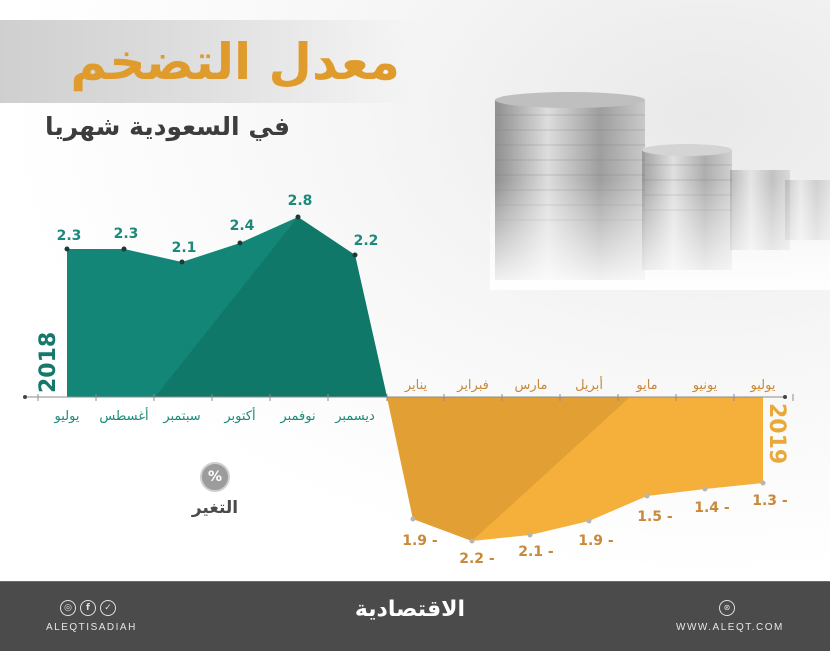 The height and width of the screenshot is (651, 830). Describe the element at coordinates (730, 627) in the screenshot. I see `website-link: WWW.ALEQT.COM` at that location.